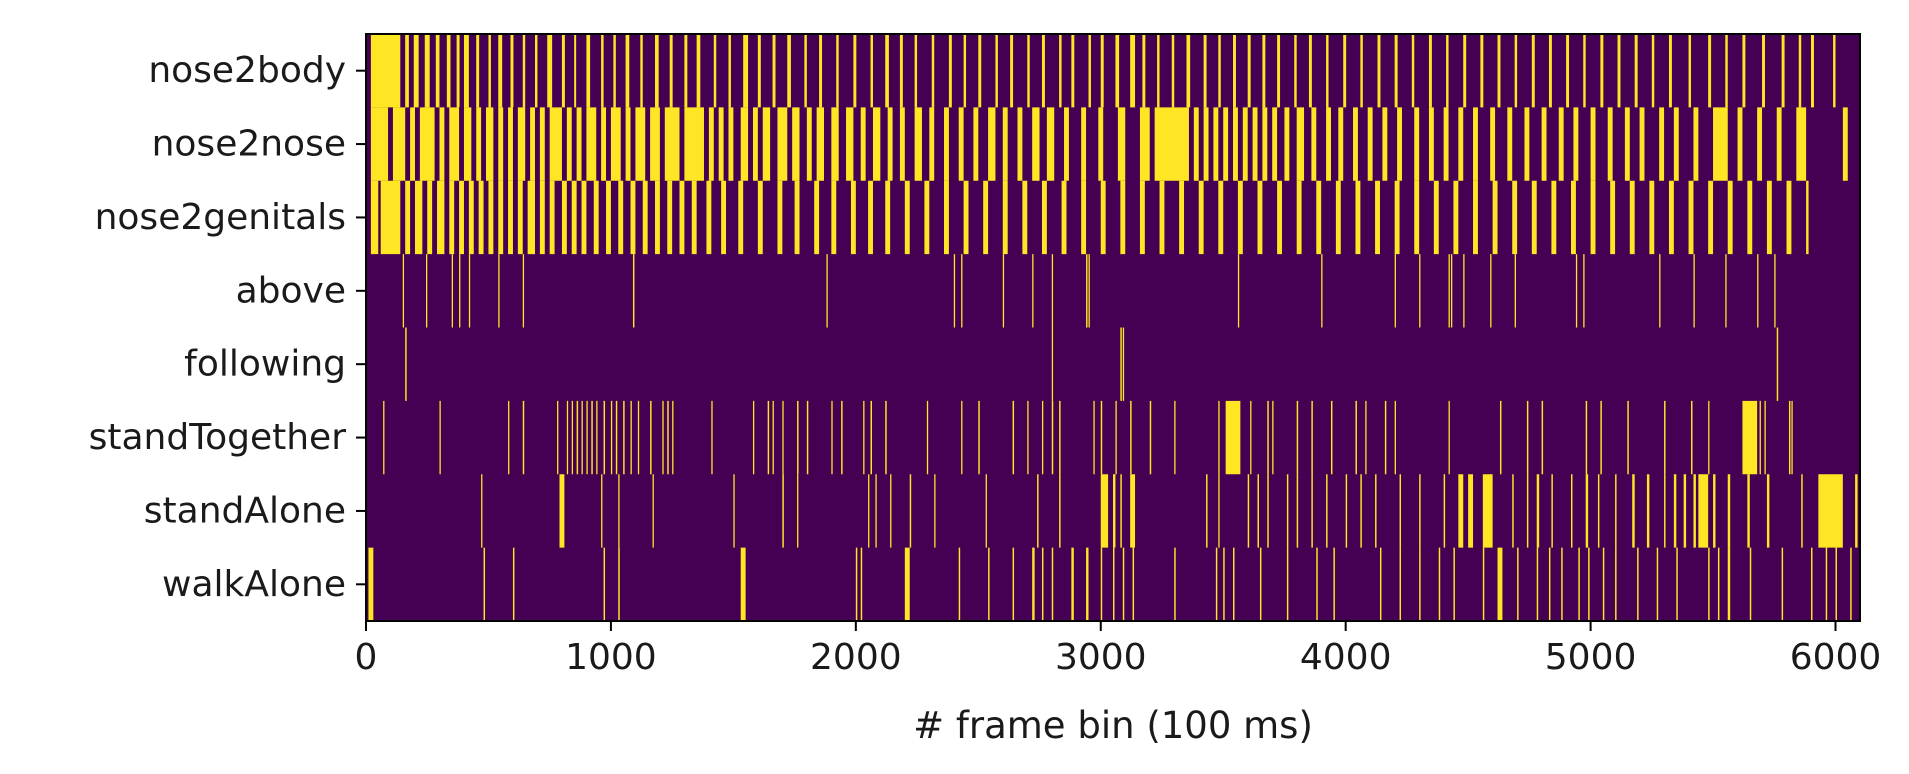  What do you see at coordinates (220, 217) in the screenshot?
I see `y-tick-label: nose2genitals` at bounding box center [220, 217].